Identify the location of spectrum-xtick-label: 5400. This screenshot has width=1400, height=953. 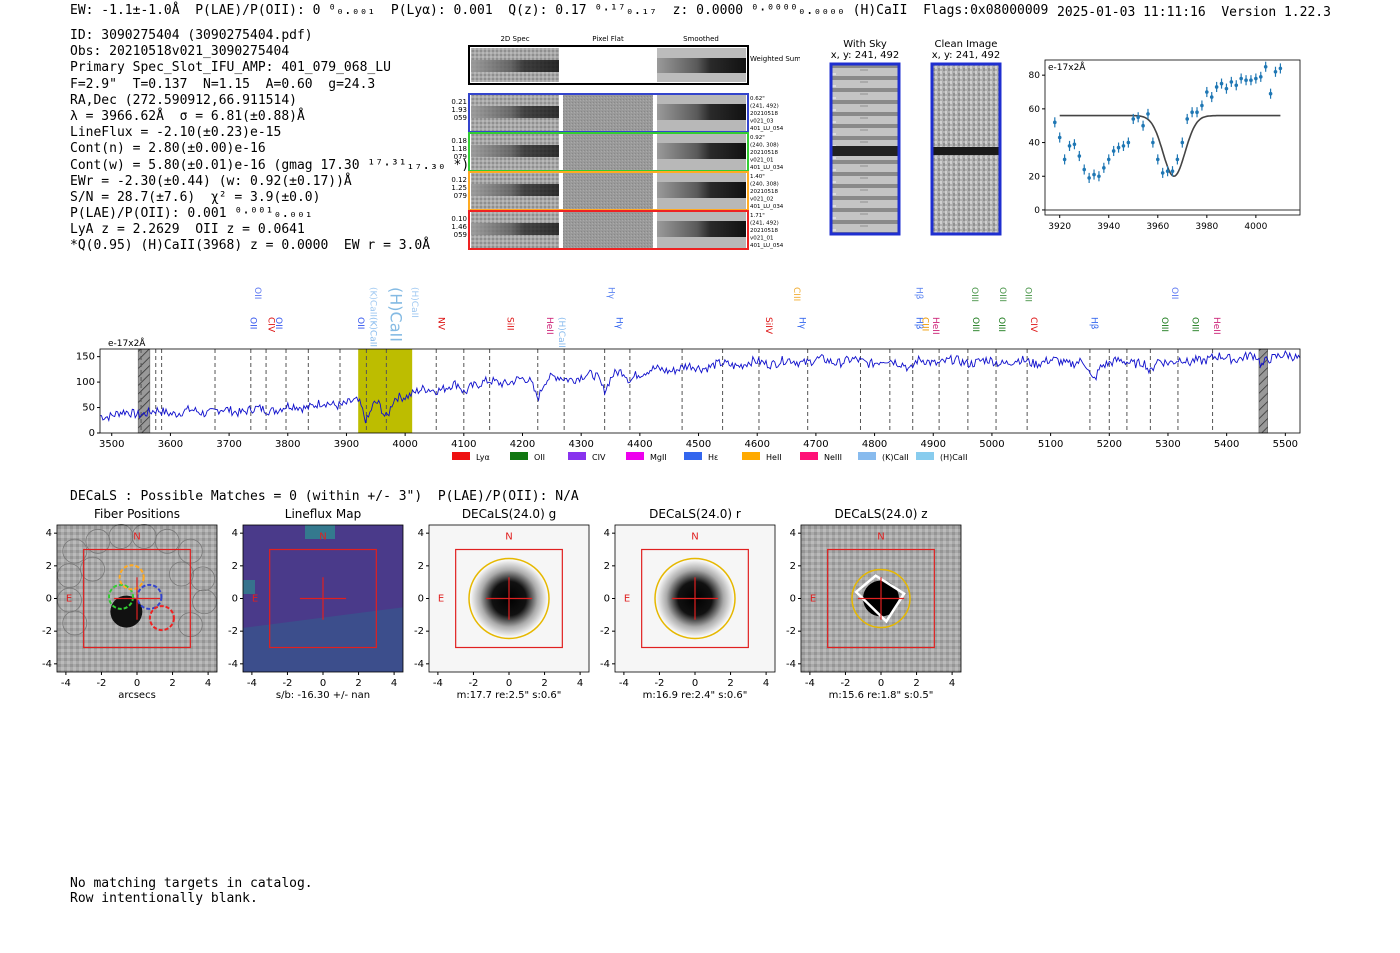
(1226, 444).